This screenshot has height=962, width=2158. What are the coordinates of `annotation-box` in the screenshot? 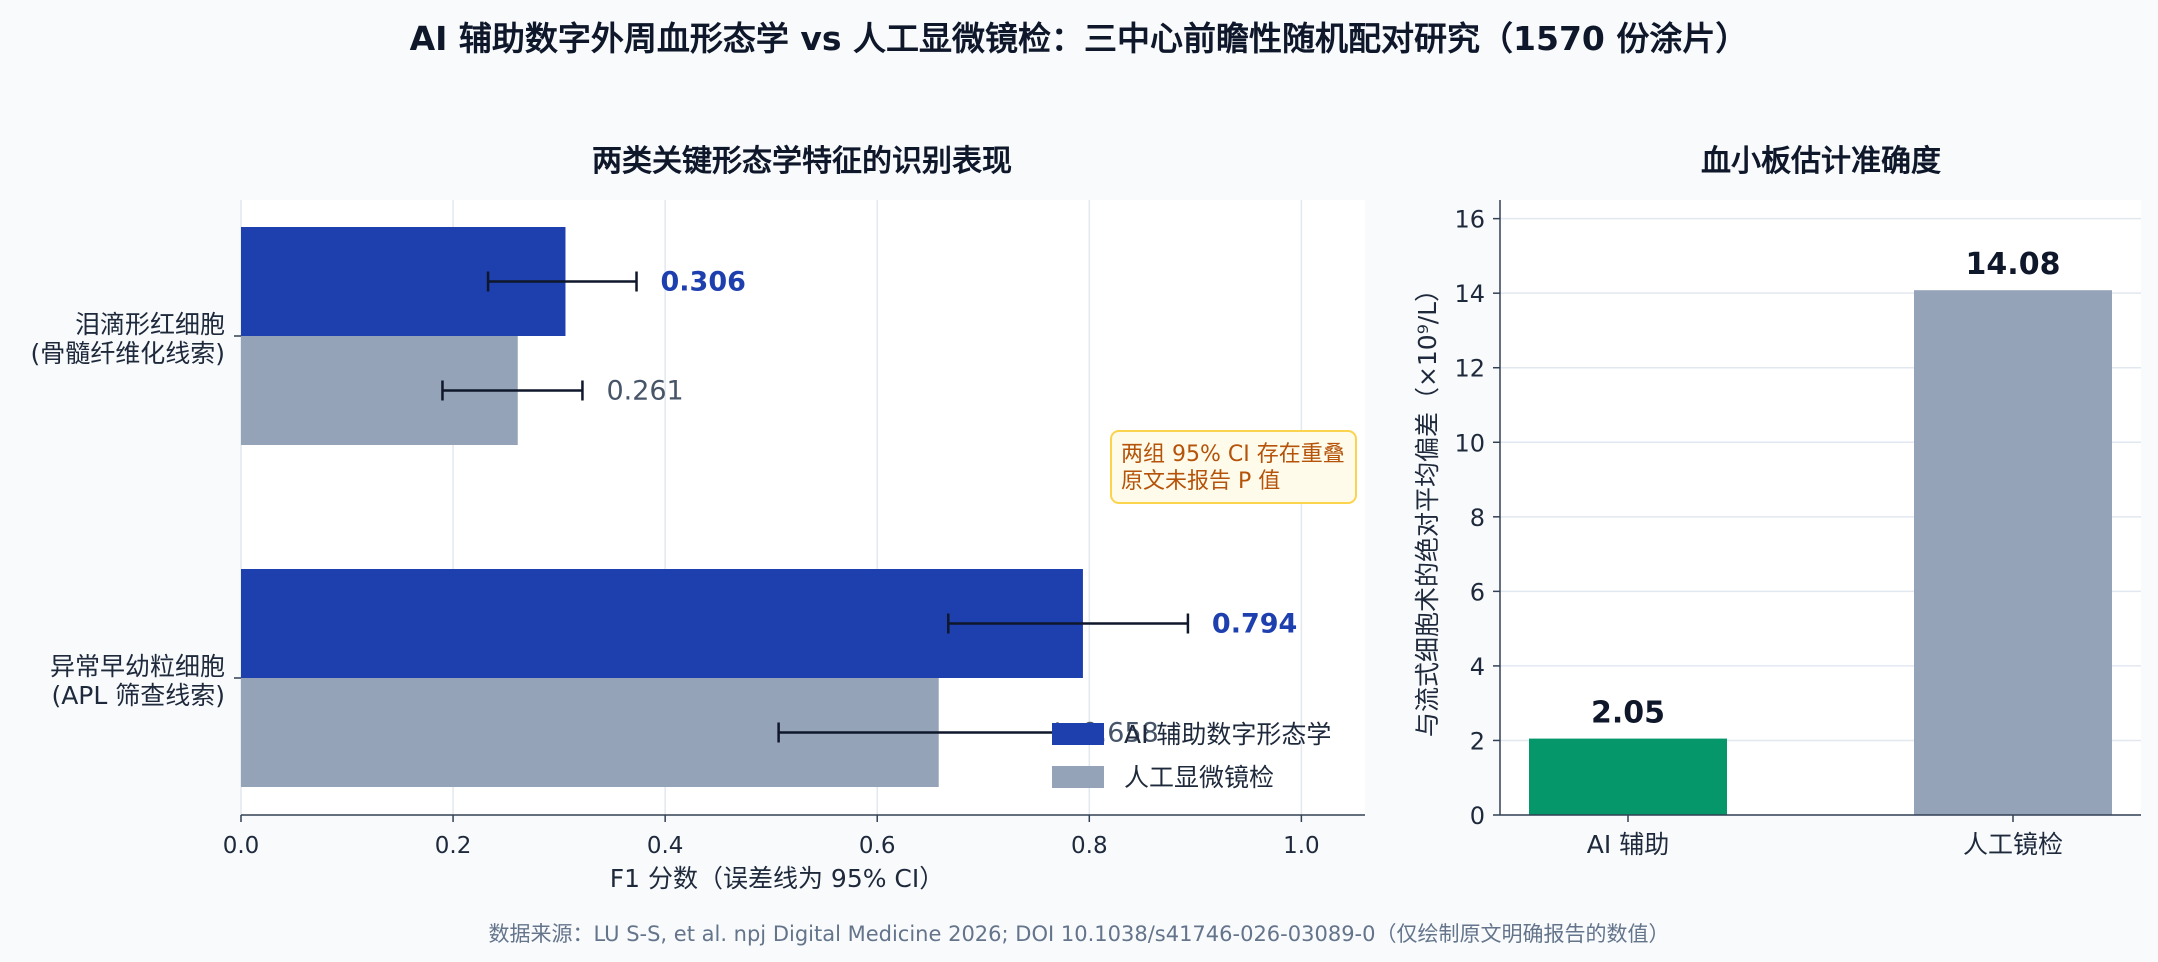 It's located at (1233, 467).